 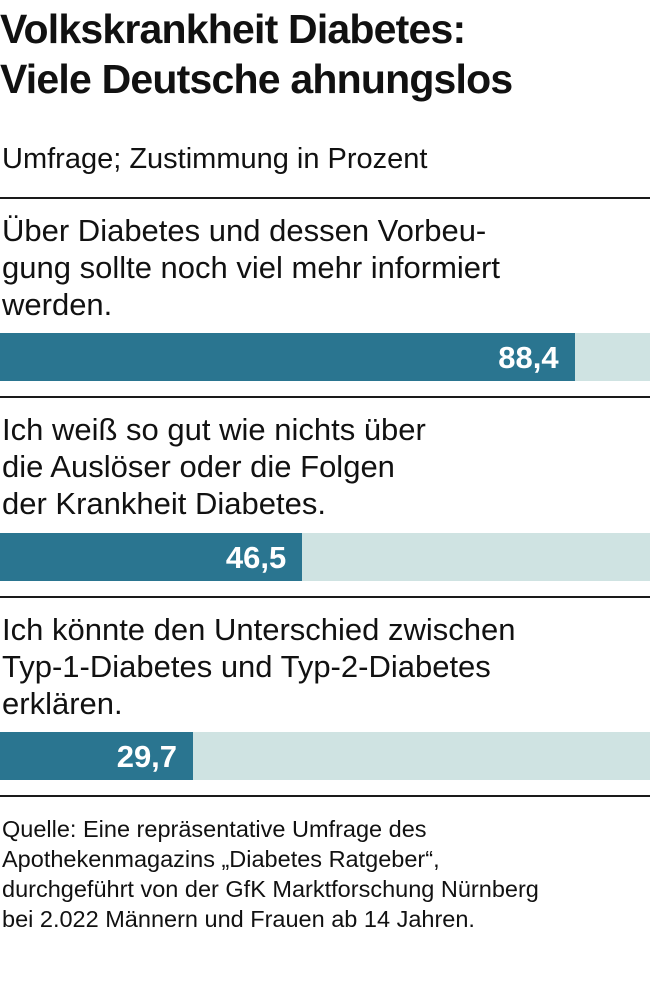 I want to click on bar-3: 29,7, so click(x=97, y=756).